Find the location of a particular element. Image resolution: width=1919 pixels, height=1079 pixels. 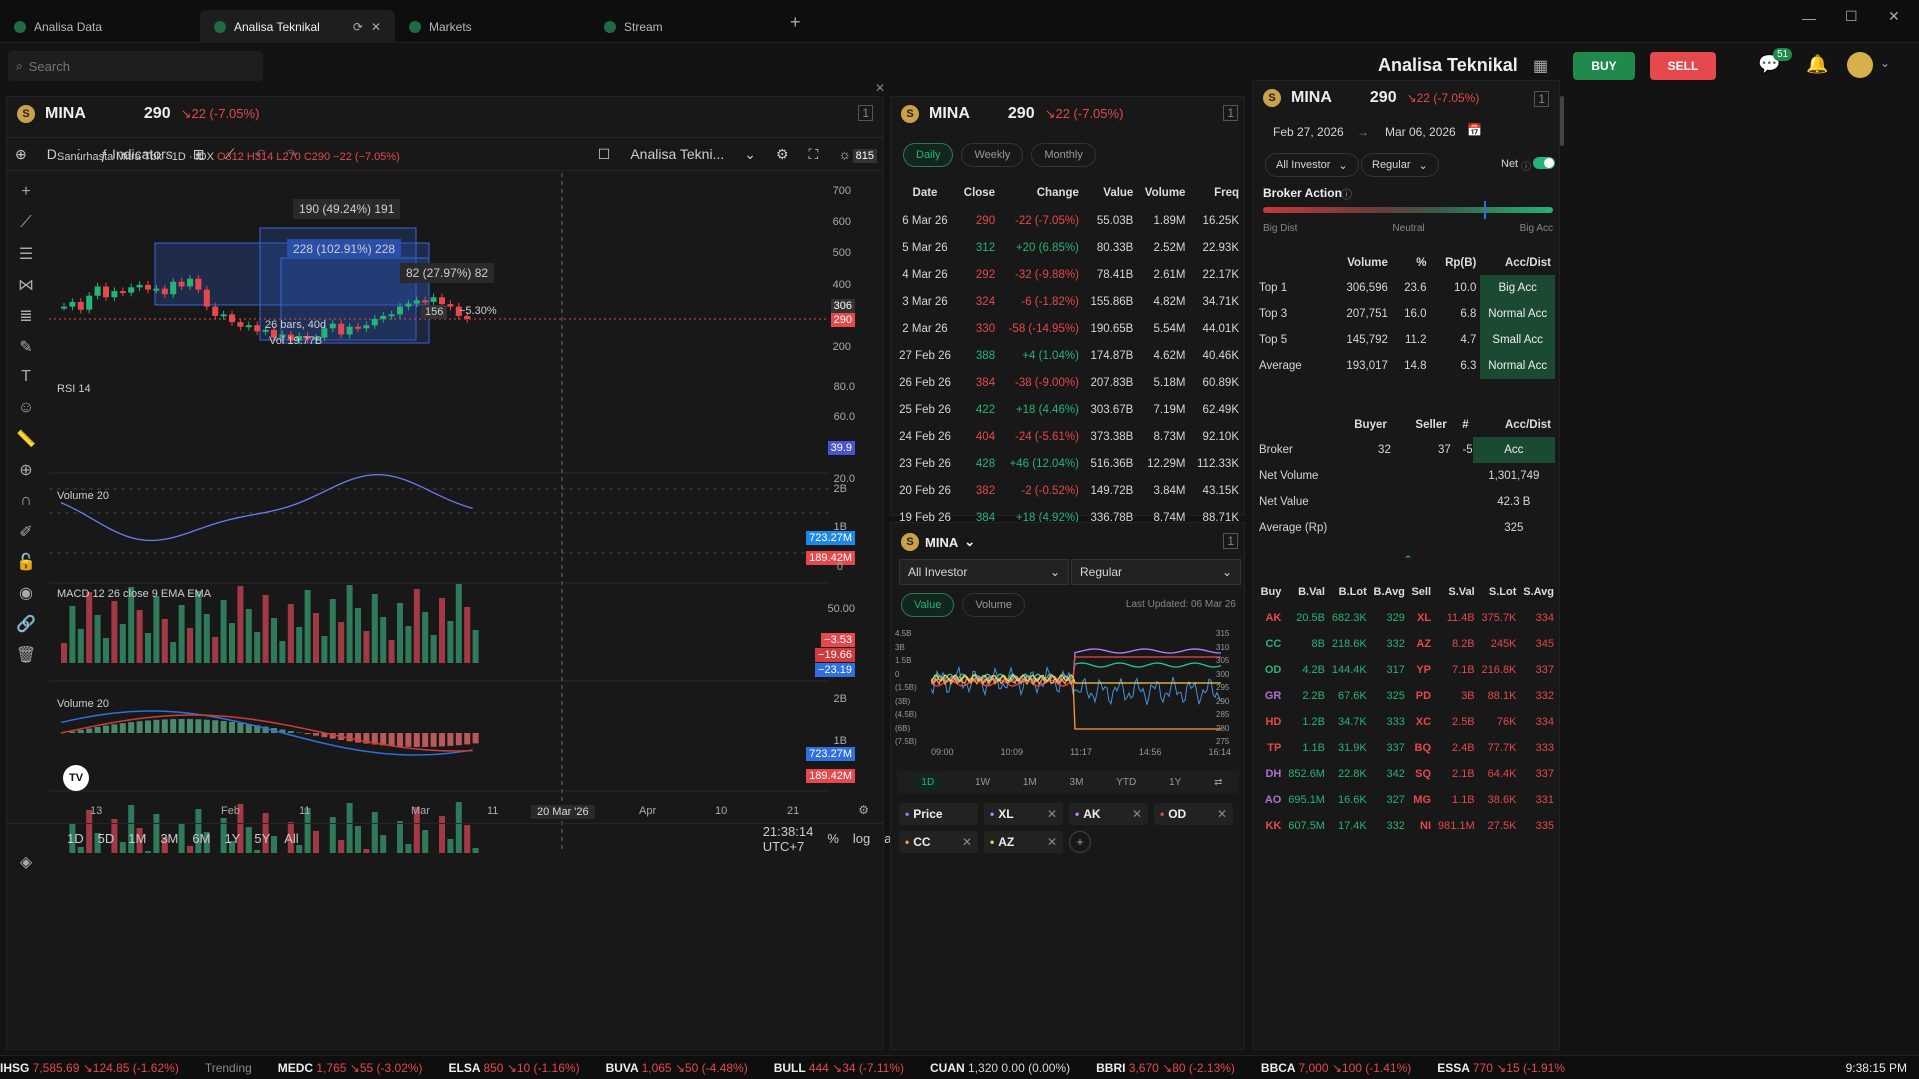

undo-icon: ↶ is located at coordinates (260, 153).